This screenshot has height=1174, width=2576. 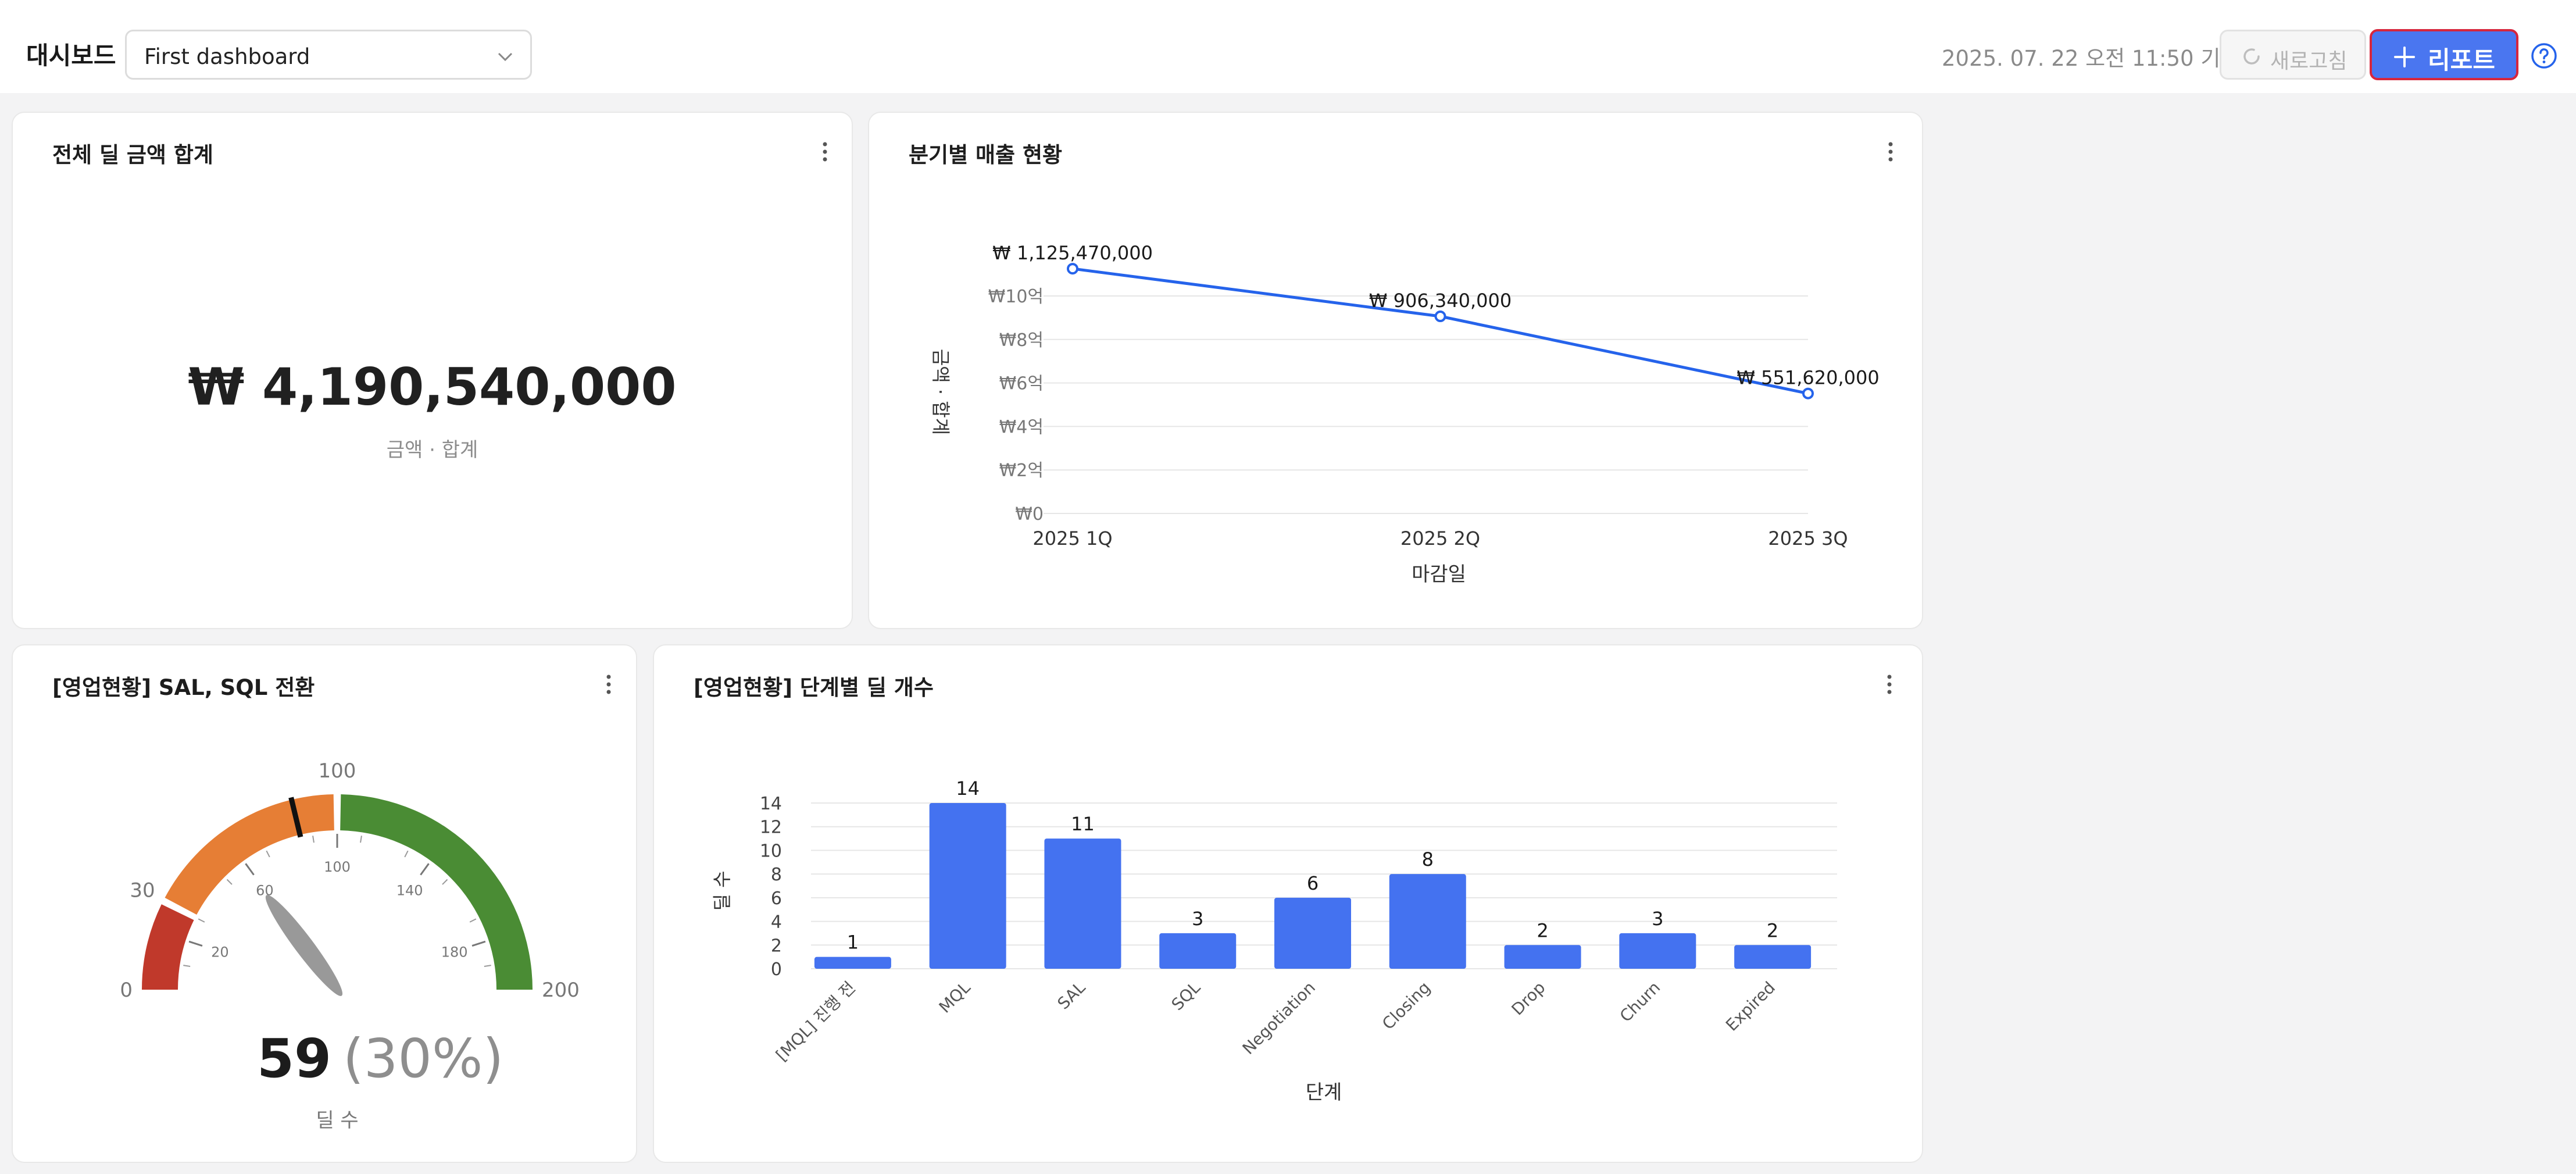 I want to click on total-amount-value: ₩ 4,190,540,000, so click(x=432, y=387).